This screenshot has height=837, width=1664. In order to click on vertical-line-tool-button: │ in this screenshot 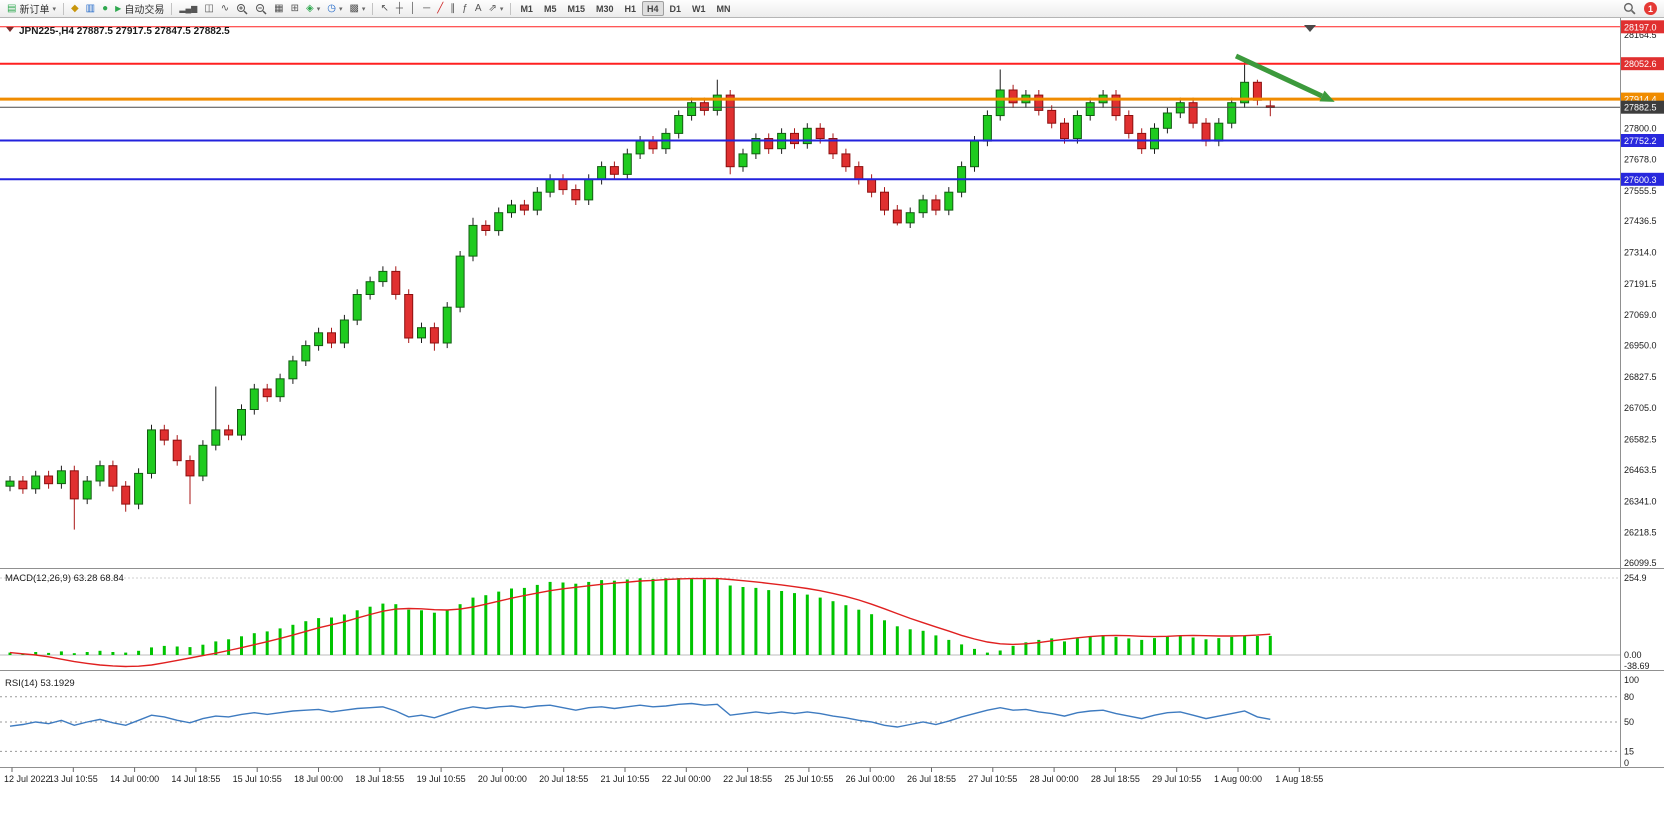, I will do `click(413, 8)`.